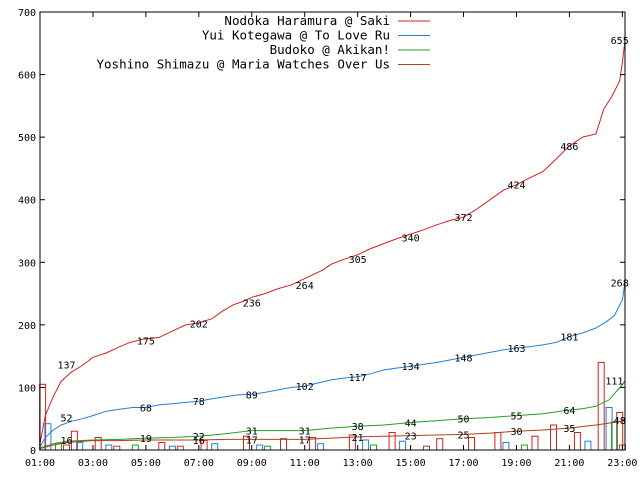 This screenshot has width=640, height=480. I want to click on data-label: 117, so click(358, 378).